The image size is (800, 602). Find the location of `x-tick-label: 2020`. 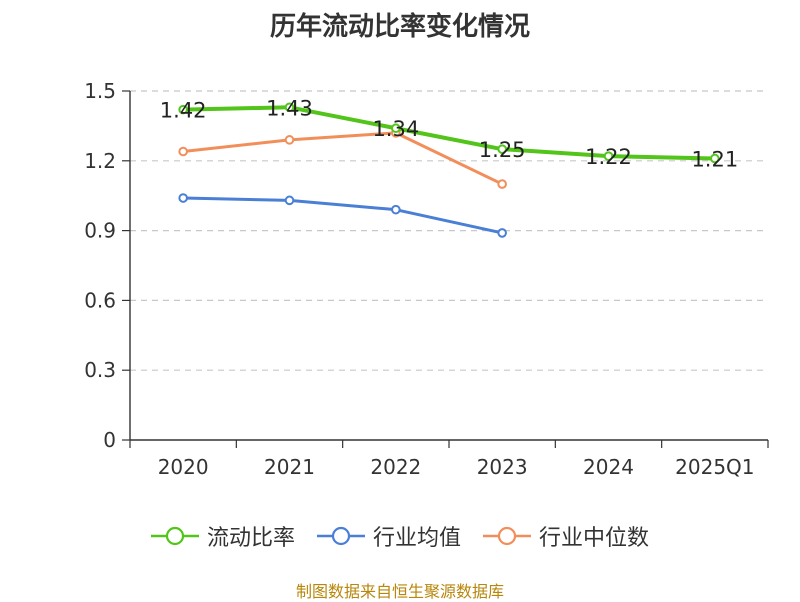

x-tick-label: 2020 is located at coordinates (183, 467).